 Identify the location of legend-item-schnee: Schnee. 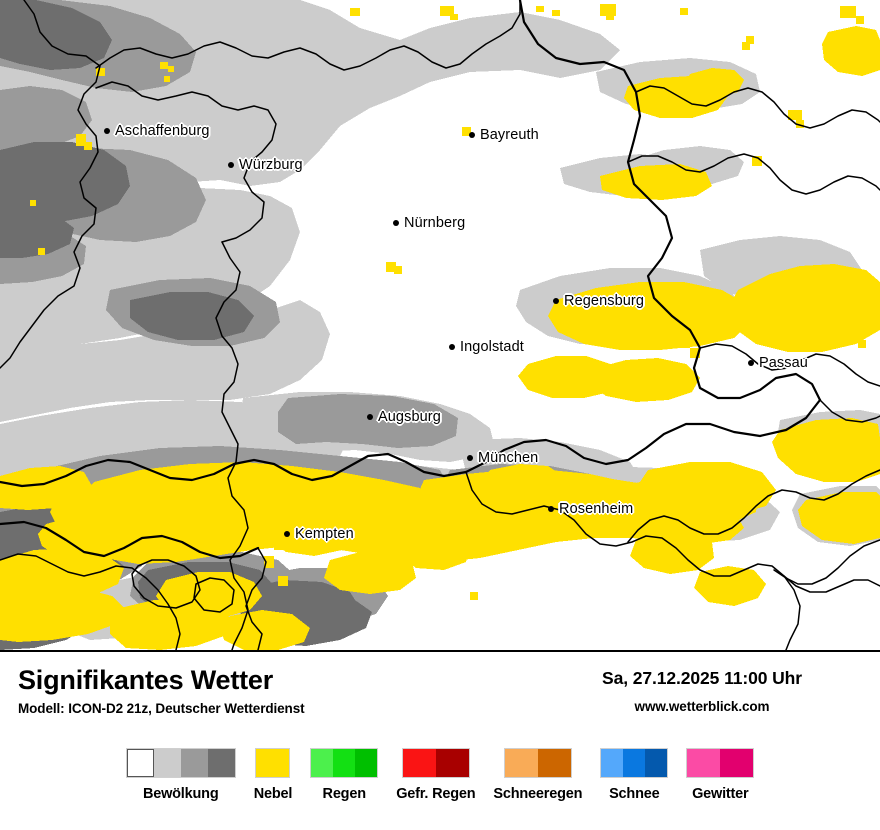
(634, 775).